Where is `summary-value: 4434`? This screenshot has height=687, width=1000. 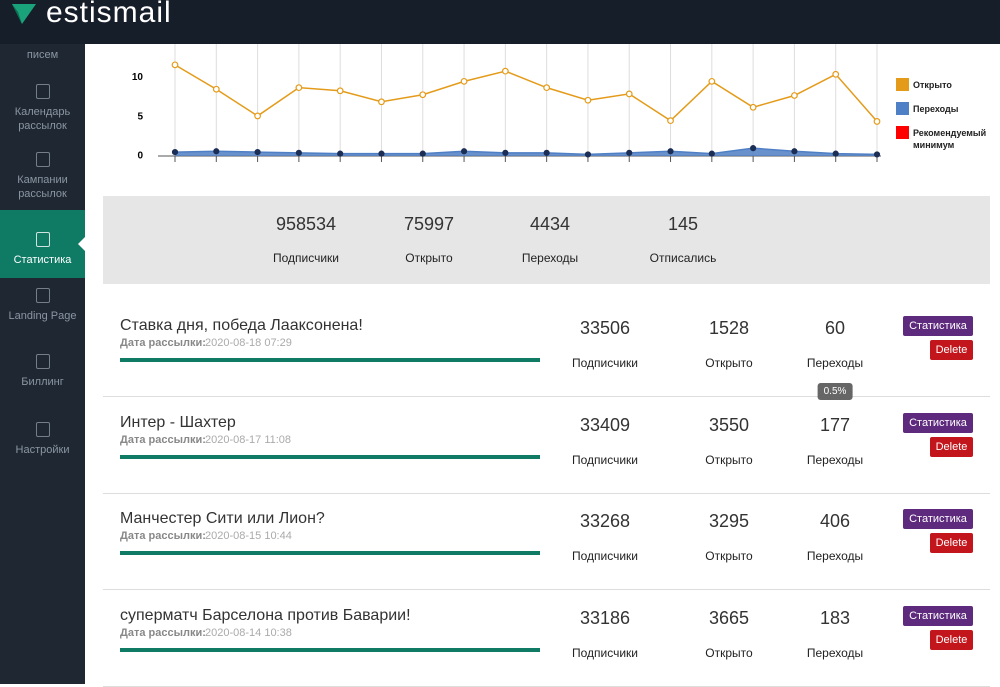 summary-value: 4434 is located at coordinates (550, 224).